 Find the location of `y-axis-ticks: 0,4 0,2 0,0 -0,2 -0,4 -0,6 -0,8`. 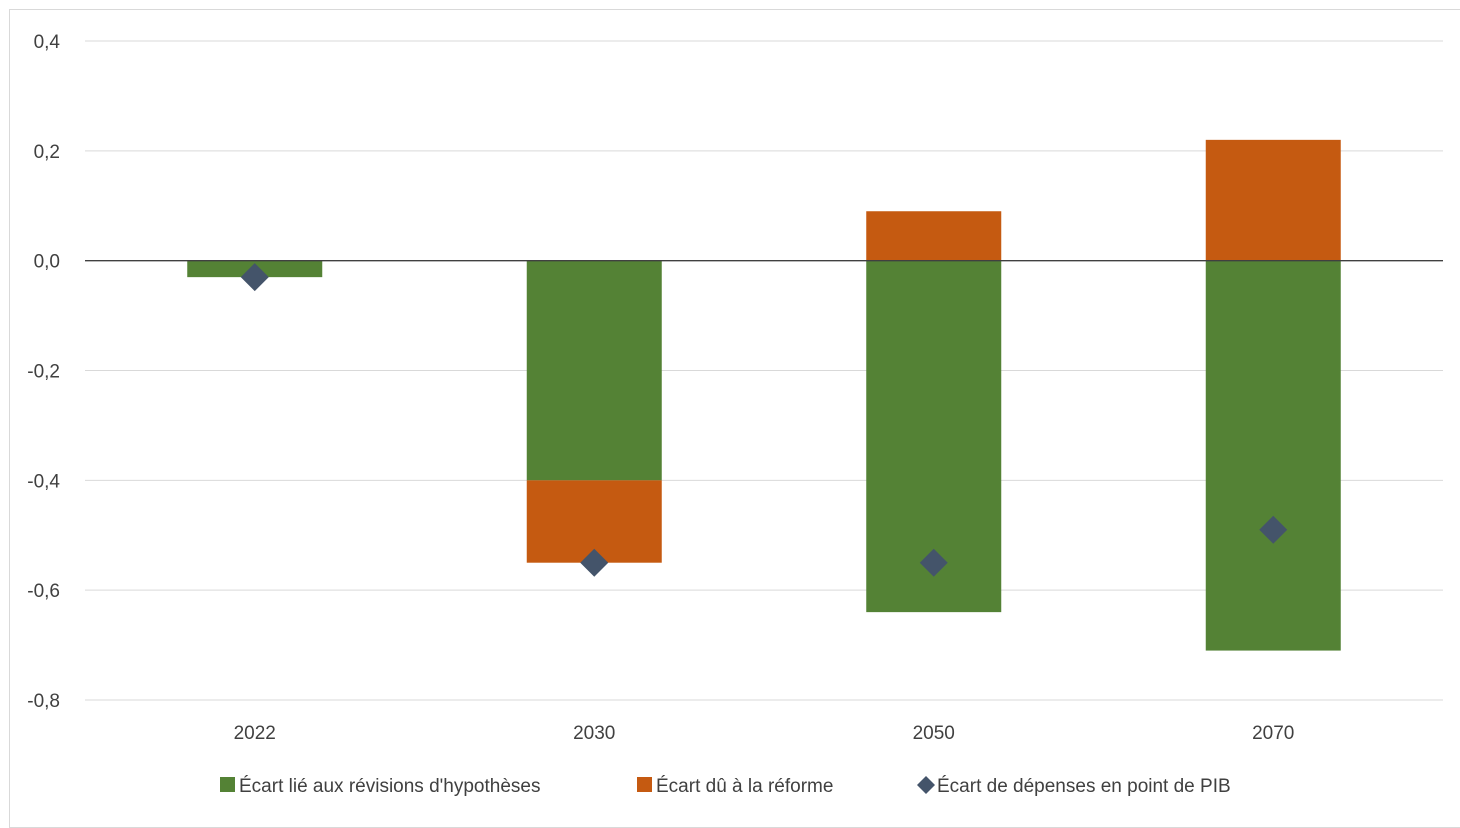

y-axis-ticks: 0,4 0,2 0,0 -0,2 -0,4 -0,6 -0,8 is located at coordinates (43, 372).